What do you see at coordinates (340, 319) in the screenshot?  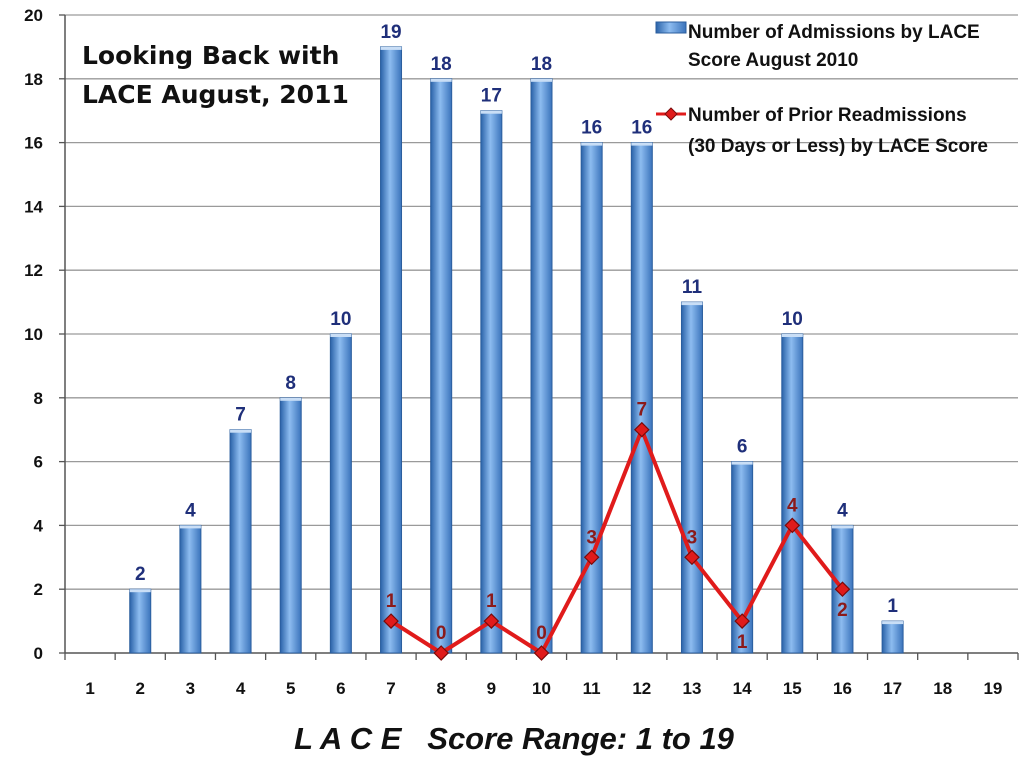 I see `bar-value-label-6: 10` at bounding box center [340, 319].